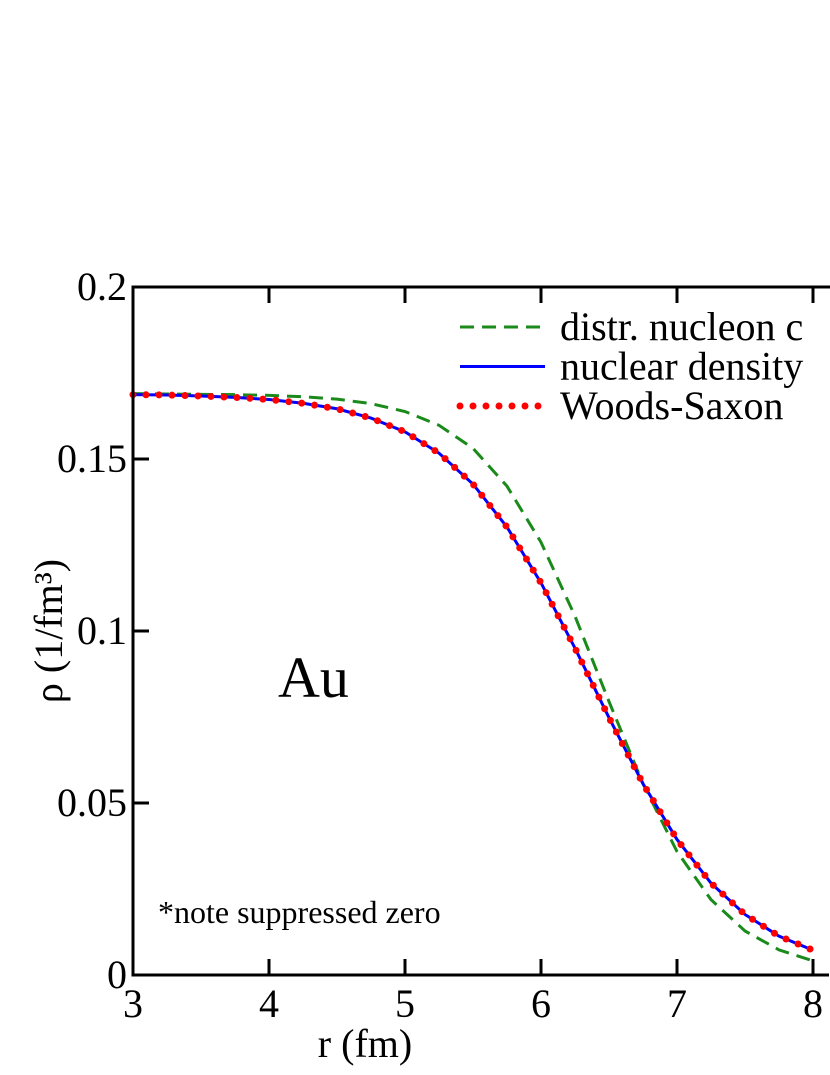  What do you see at coordinates (681, 326) in the screenshot?
I see `legend-label: distr. nucleon c` at bounding box center [681, 326].